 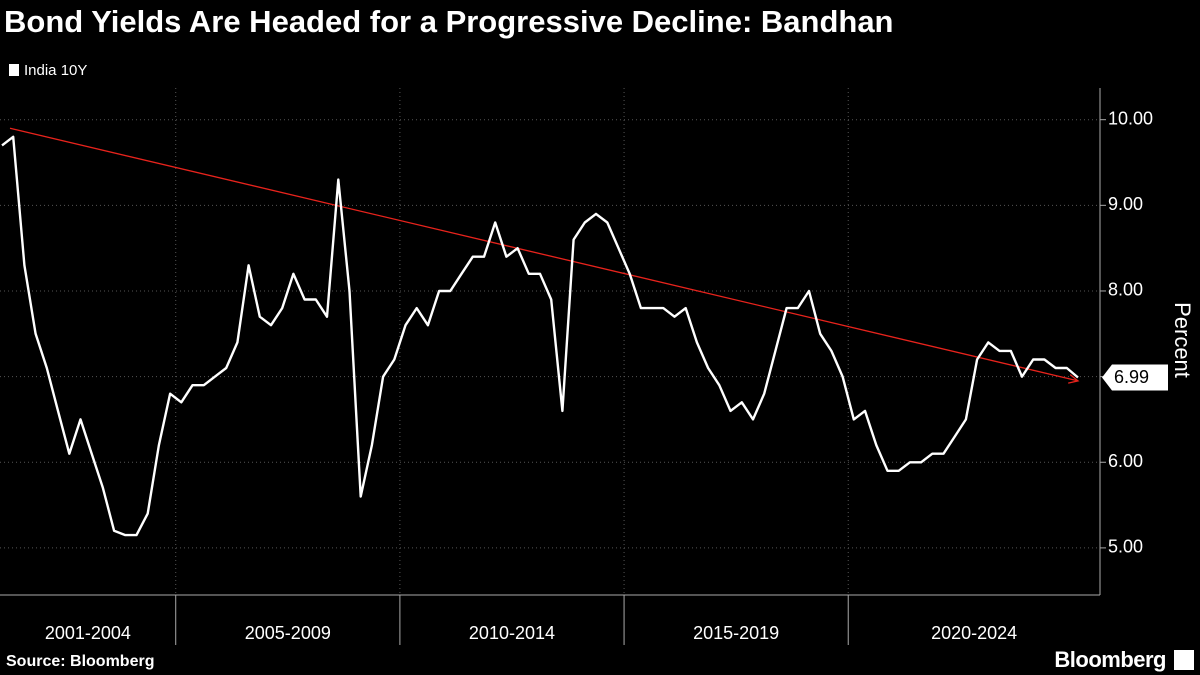 What do you see at coordinates (1184, 660) in the screenshot?
I see `brand-icon` at bounding box center [1184, 660].